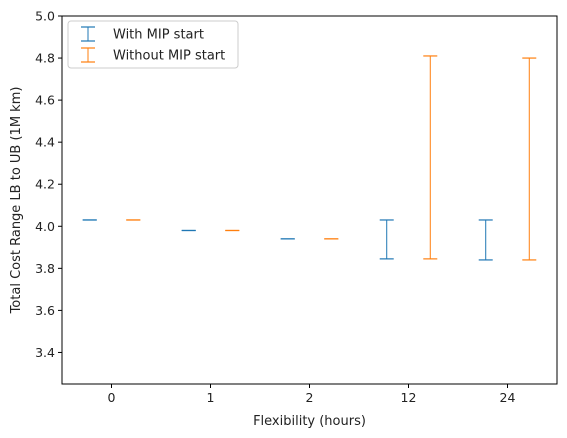 The width and height of the screenshot is (567, 438). Describe the element at coordinates (508, 397) in the screenshot. I see `x-tick-label: 24` at that location.